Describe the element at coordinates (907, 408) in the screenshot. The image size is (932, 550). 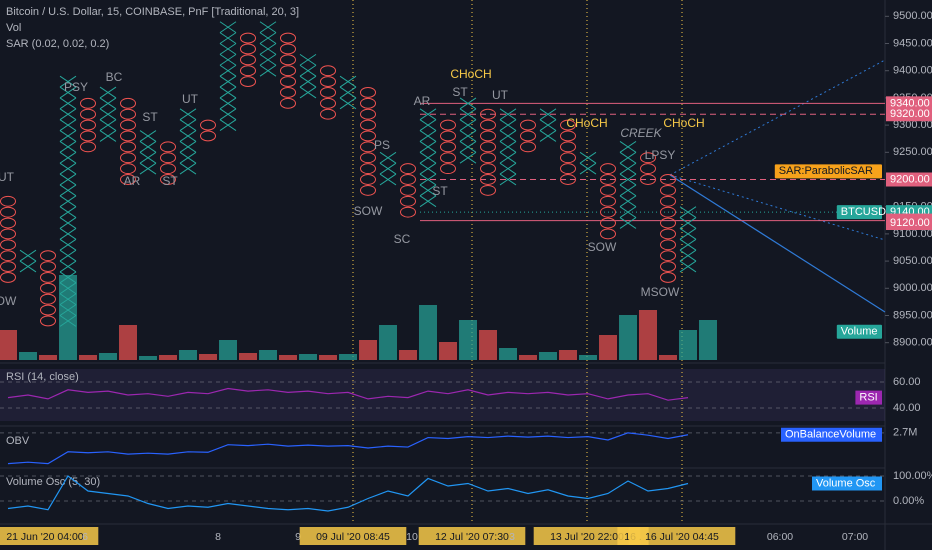
I see `y-tick-label: 40.00` at that location.